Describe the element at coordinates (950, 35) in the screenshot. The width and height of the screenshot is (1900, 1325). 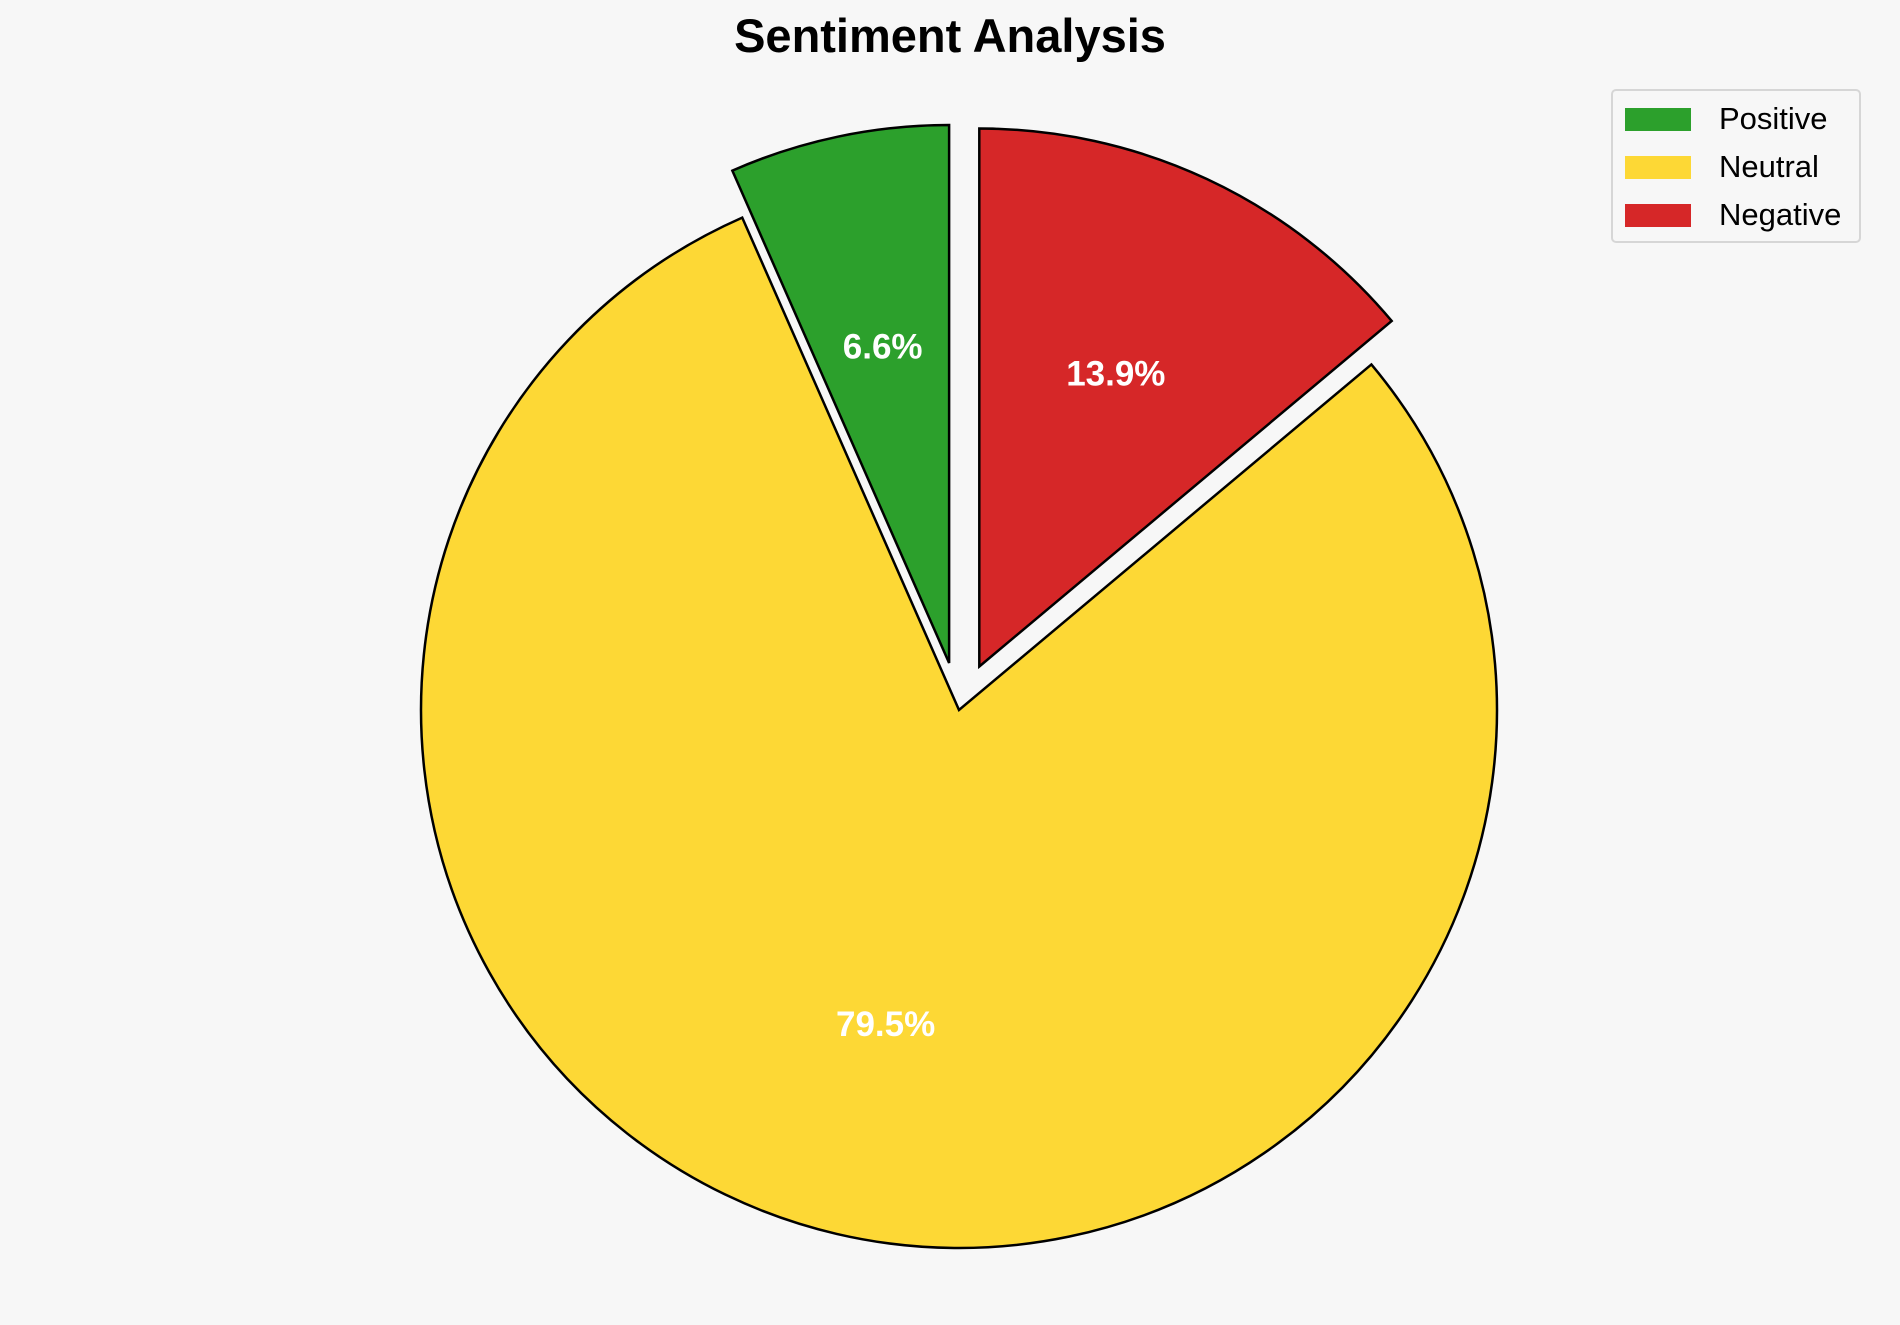
I see `chart-title: Sentiment Analysis` at that location.